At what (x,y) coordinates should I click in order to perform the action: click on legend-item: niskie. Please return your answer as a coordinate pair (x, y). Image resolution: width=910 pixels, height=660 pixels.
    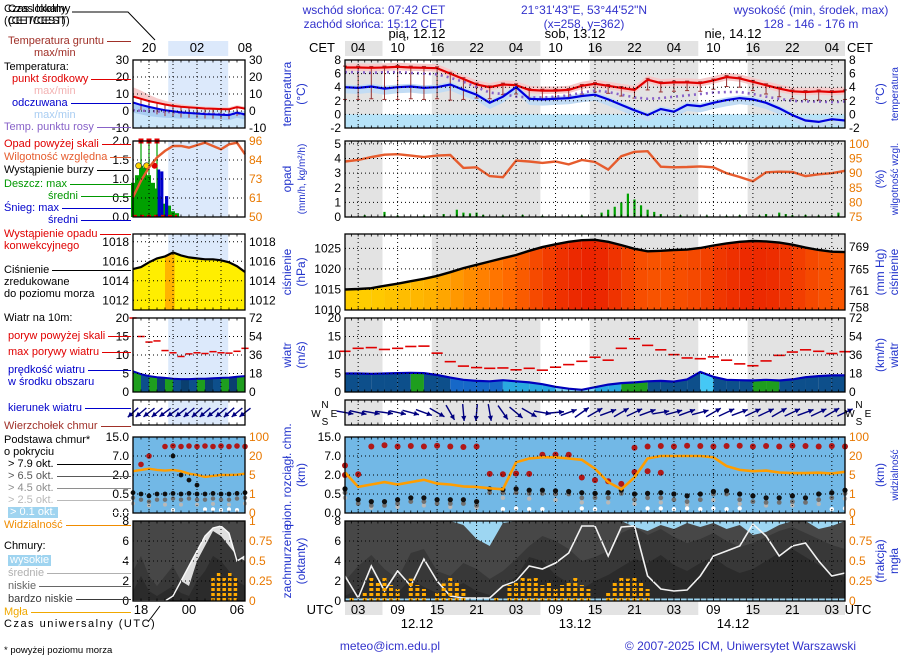
    Looking at the image, I should click on (69, 586).